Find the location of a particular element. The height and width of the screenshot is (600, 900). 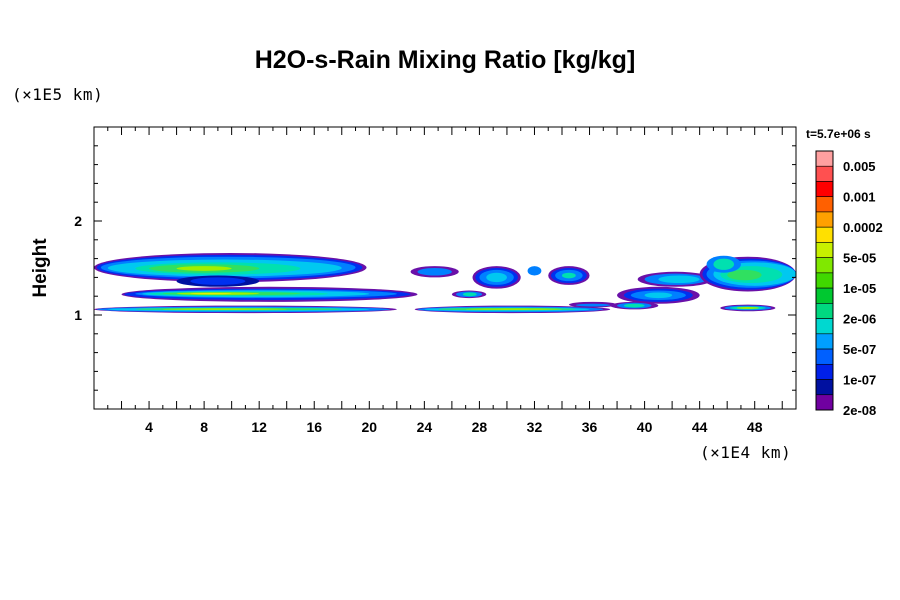

x-axis-unit: (×1E4 km) is located at coordinates (746, 452).